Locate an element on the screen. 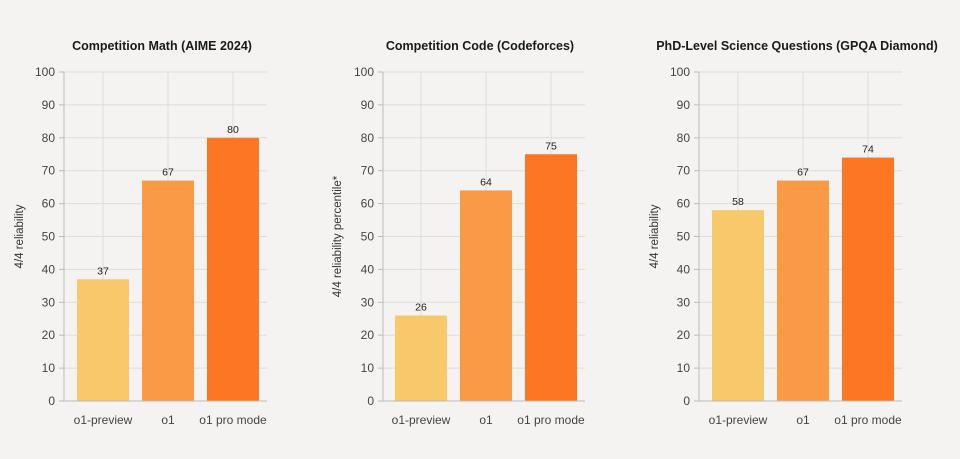 The image size is (960, 459). data-label: 64 is located at coordinates (486, 182).